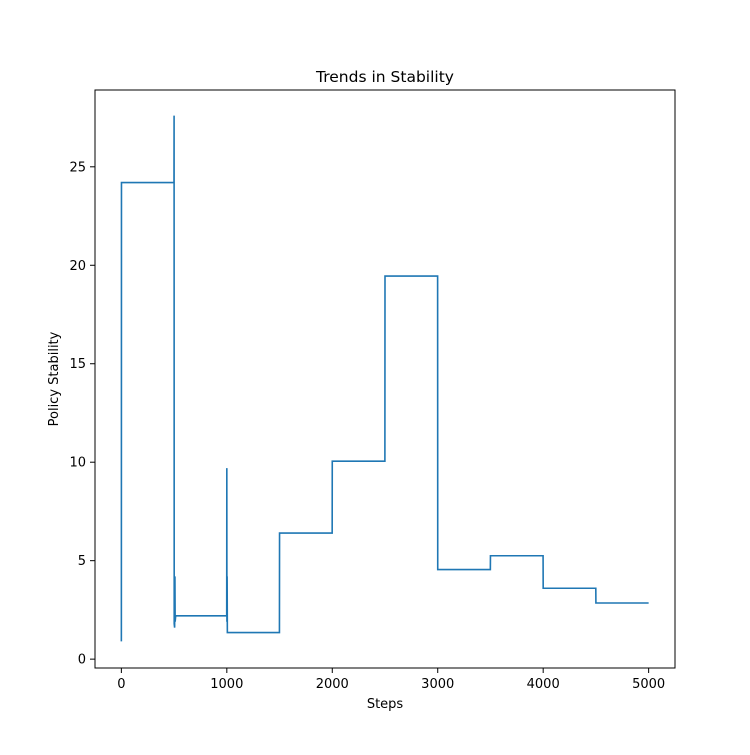  I want to click on y-tick-label: 20, so click(77, 266).